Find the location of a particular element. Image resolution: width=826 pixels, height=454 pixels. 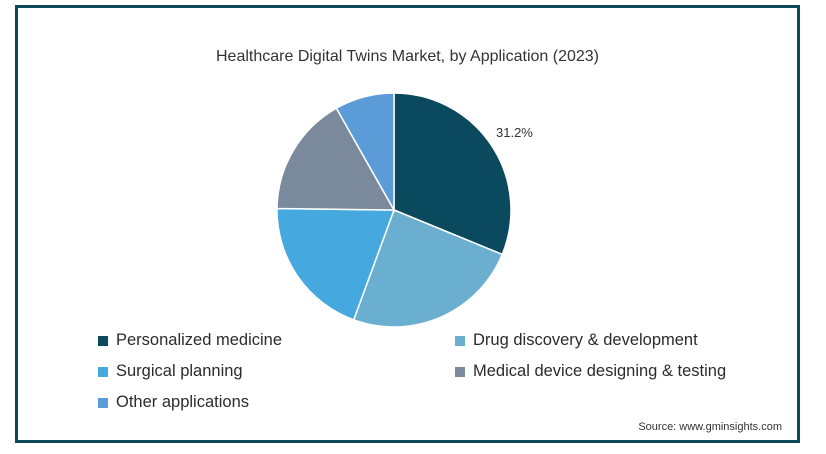

source-note: Source: www.gminsights.com is located at coordinates (710, 427).